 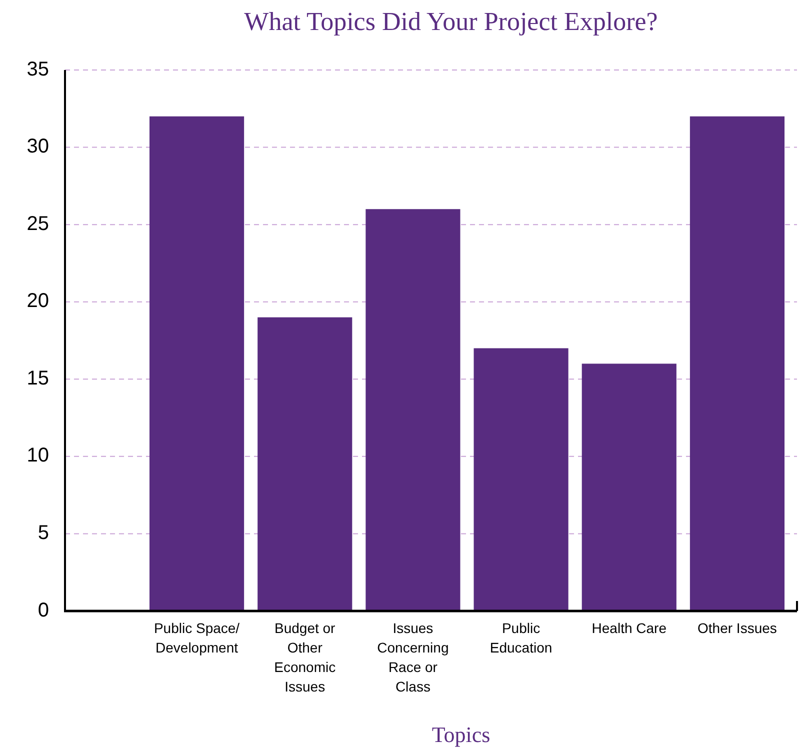 I want to click on x-tick-label: Health Care, so click(x=629, y=628).